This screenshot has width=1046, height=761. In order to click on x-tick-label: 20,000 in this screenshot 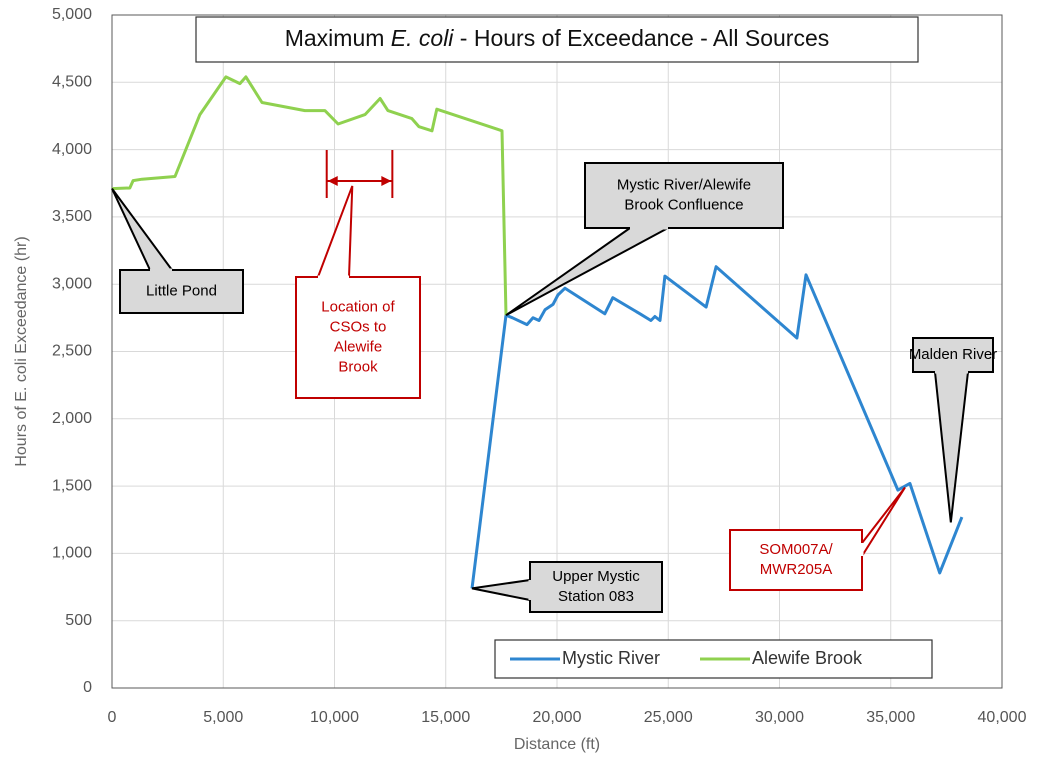, I will do `click(557, 717)`.